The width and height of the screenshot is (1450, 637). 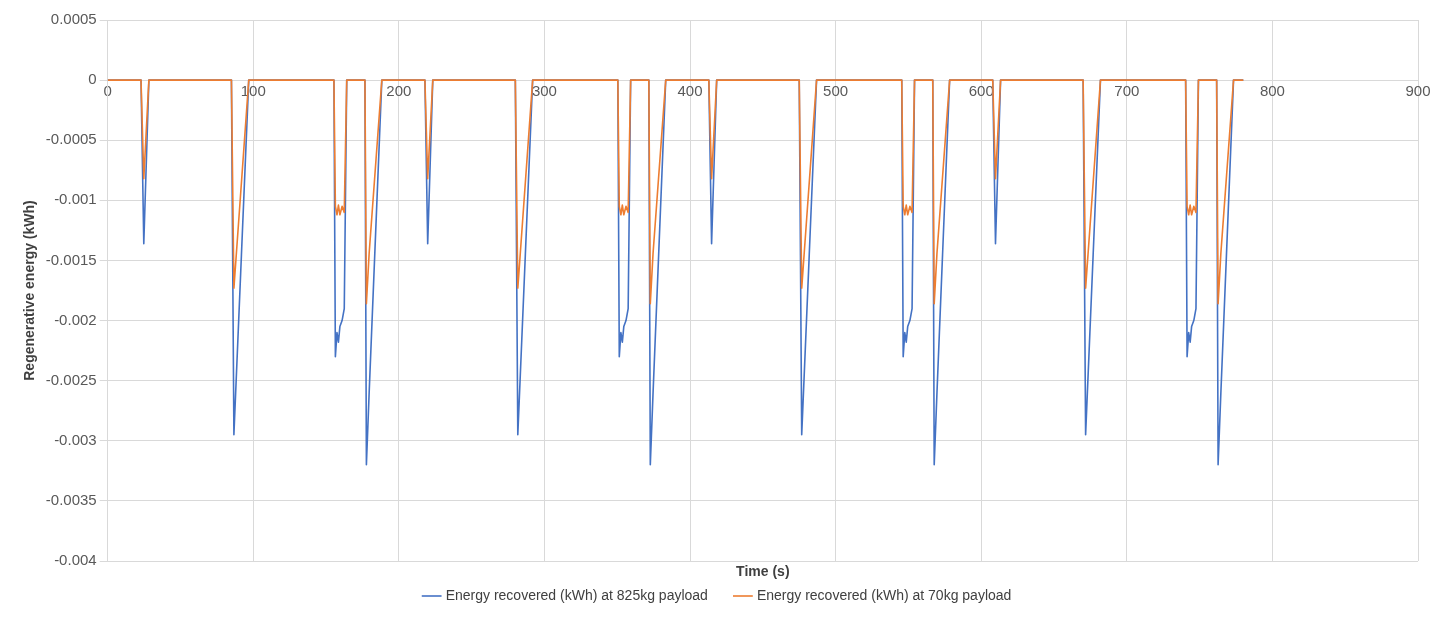 What do you see at coordinates (92, 79) in the screenshot?
I see `y-tick-label: 0` at bounding box center [92, 79].